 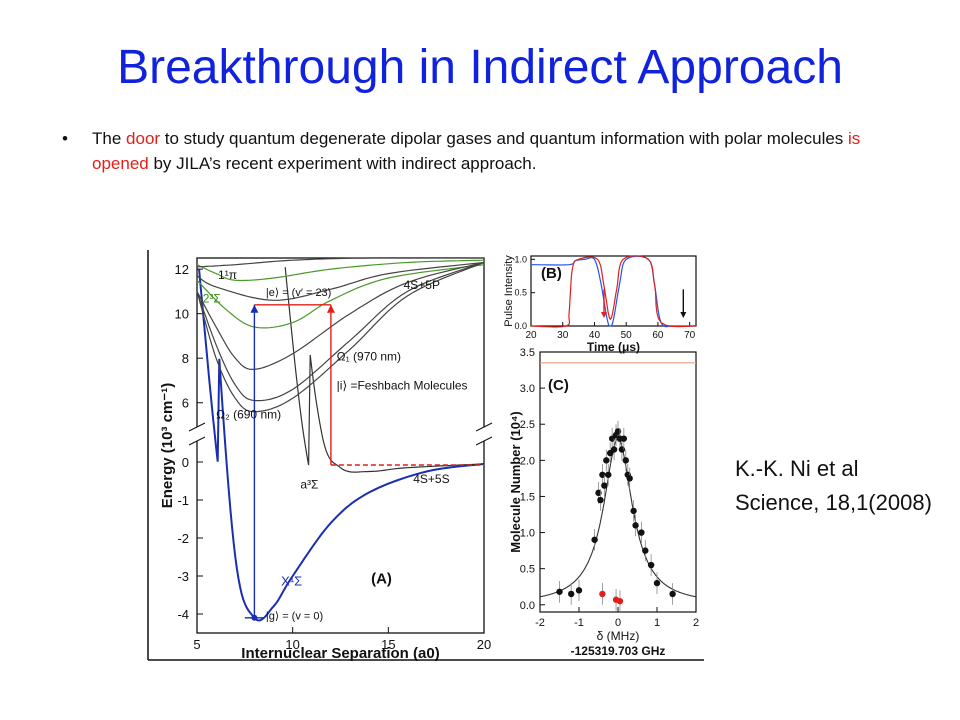 I want to click on panel-b-pulse-curve, so click(x=613, y=291).